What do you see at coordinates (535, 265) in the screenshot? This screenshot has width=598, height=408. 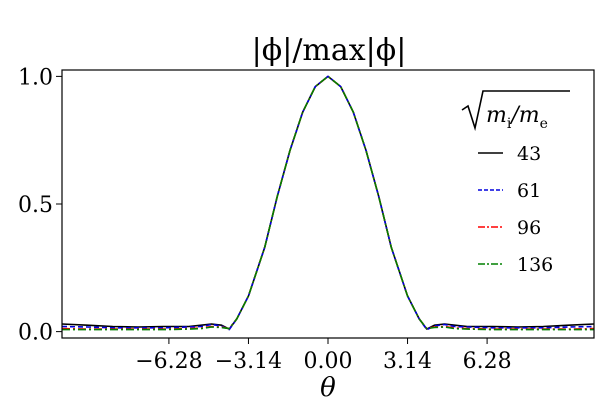 I see `legend-label-136: 136` at bounding box center [535, 265].